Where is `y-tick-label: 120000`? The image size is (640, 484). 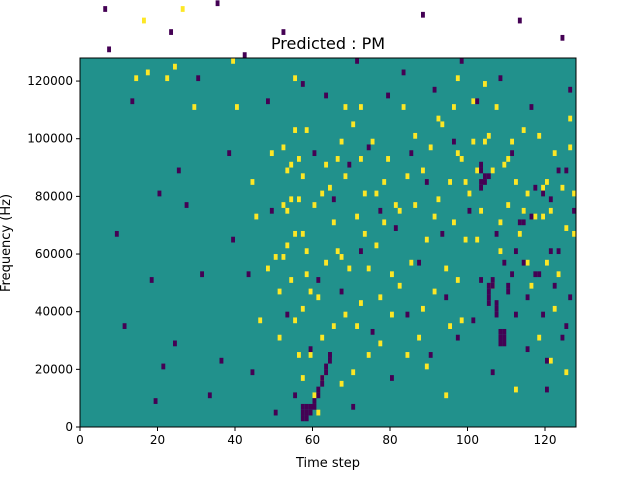 y-tick-label: 120000 is located at coordinates (50, 81).